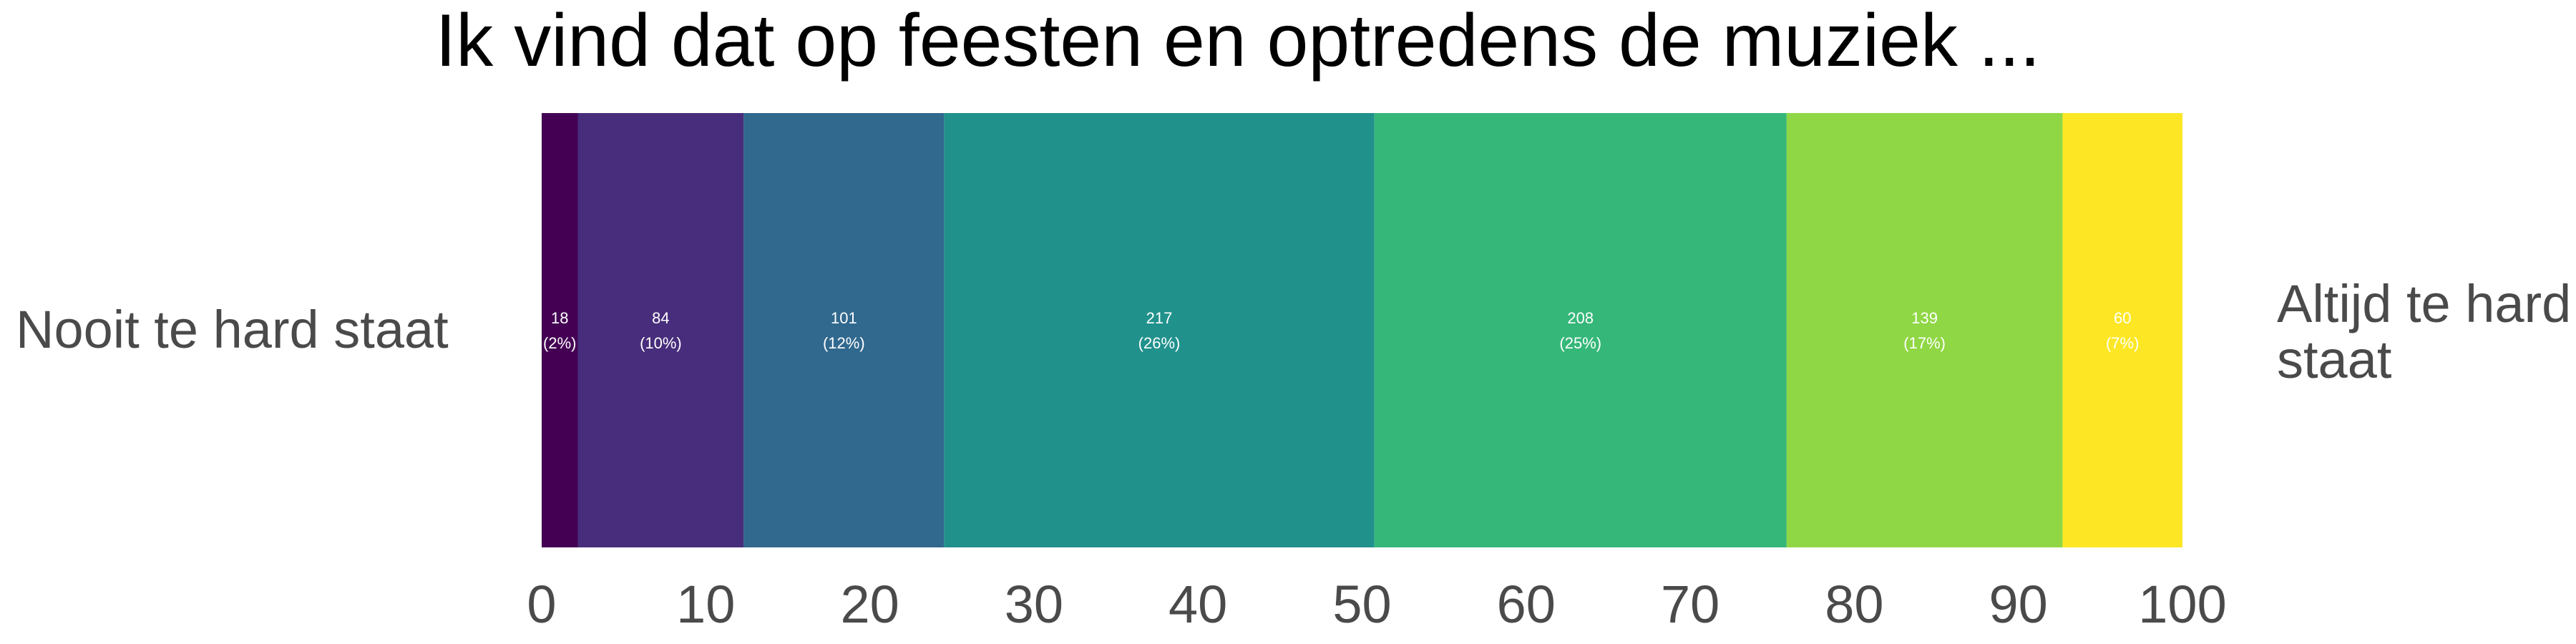 Image resolution: width=2576 pixels, height=644 pixels. Describe the element at coordinates (2334, 359) in the screenshot. I see `right-axis-label-line-2: staat` at that location.